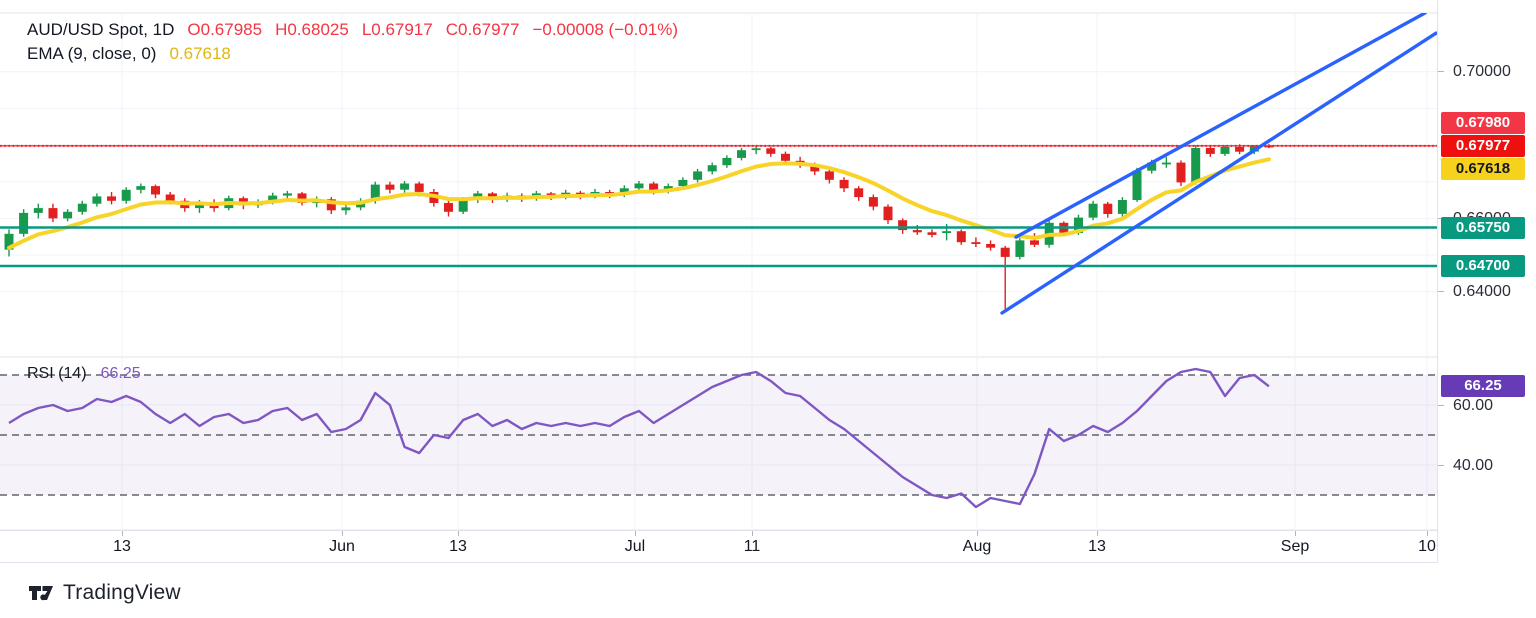 The image size is (1536, 618). What do you see at coordinates (92, 53) in the screenshot?
I see `ema-indicator-label: EMA (9, close, 0)` at bounding box center [92, 53].